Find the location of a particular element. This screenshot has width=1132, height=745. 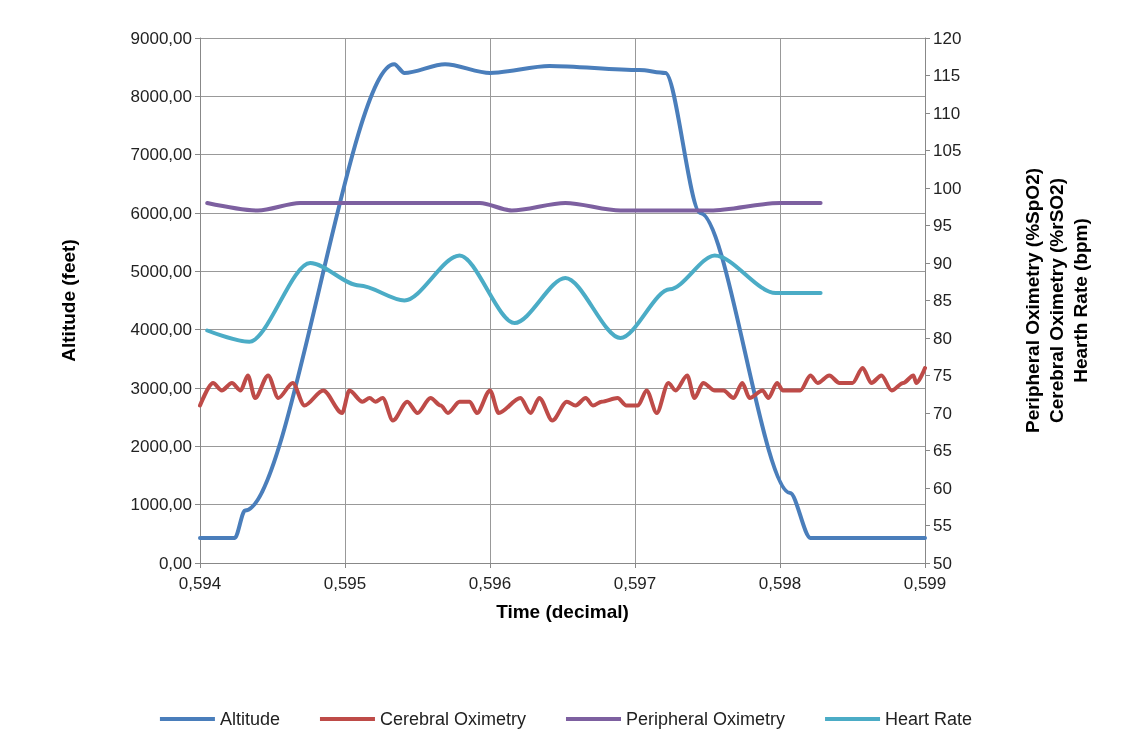

y-tick-label: 6000,00 is located at coordinates (161, 213).